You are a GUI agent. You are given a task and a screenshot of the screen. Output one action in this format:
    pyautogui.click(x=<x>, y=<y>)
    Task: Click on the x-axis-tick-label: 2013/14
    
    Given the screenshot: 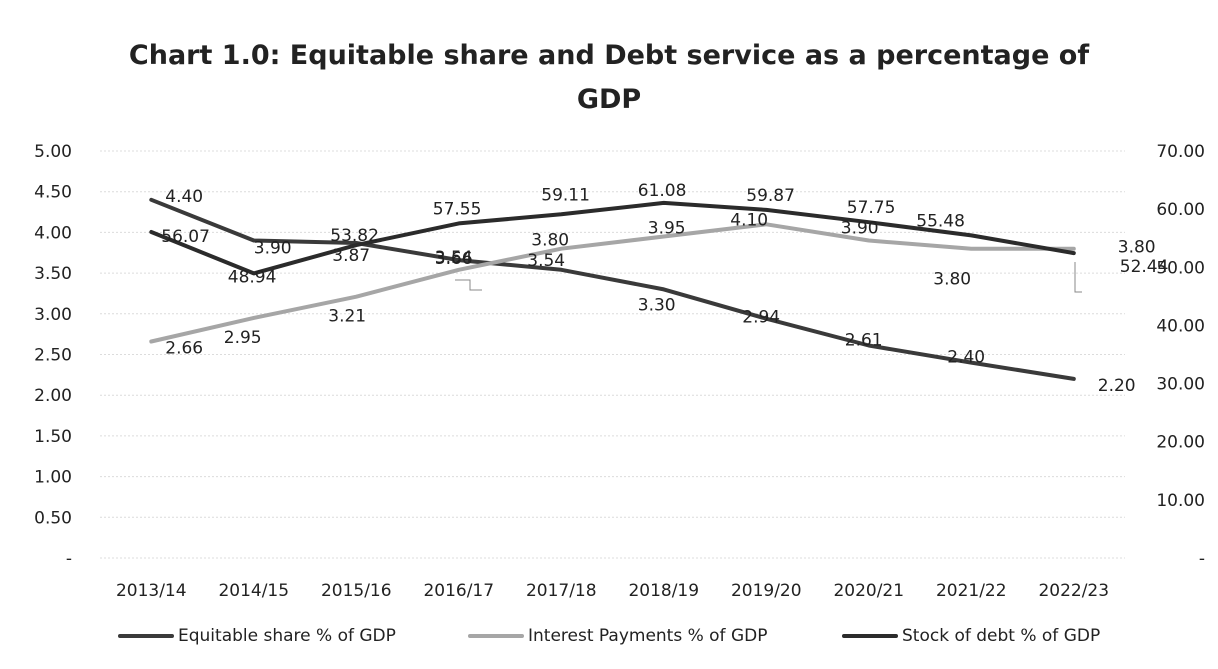 What is the action you would take?
    pyautogui.click(x=151, y=591)
    